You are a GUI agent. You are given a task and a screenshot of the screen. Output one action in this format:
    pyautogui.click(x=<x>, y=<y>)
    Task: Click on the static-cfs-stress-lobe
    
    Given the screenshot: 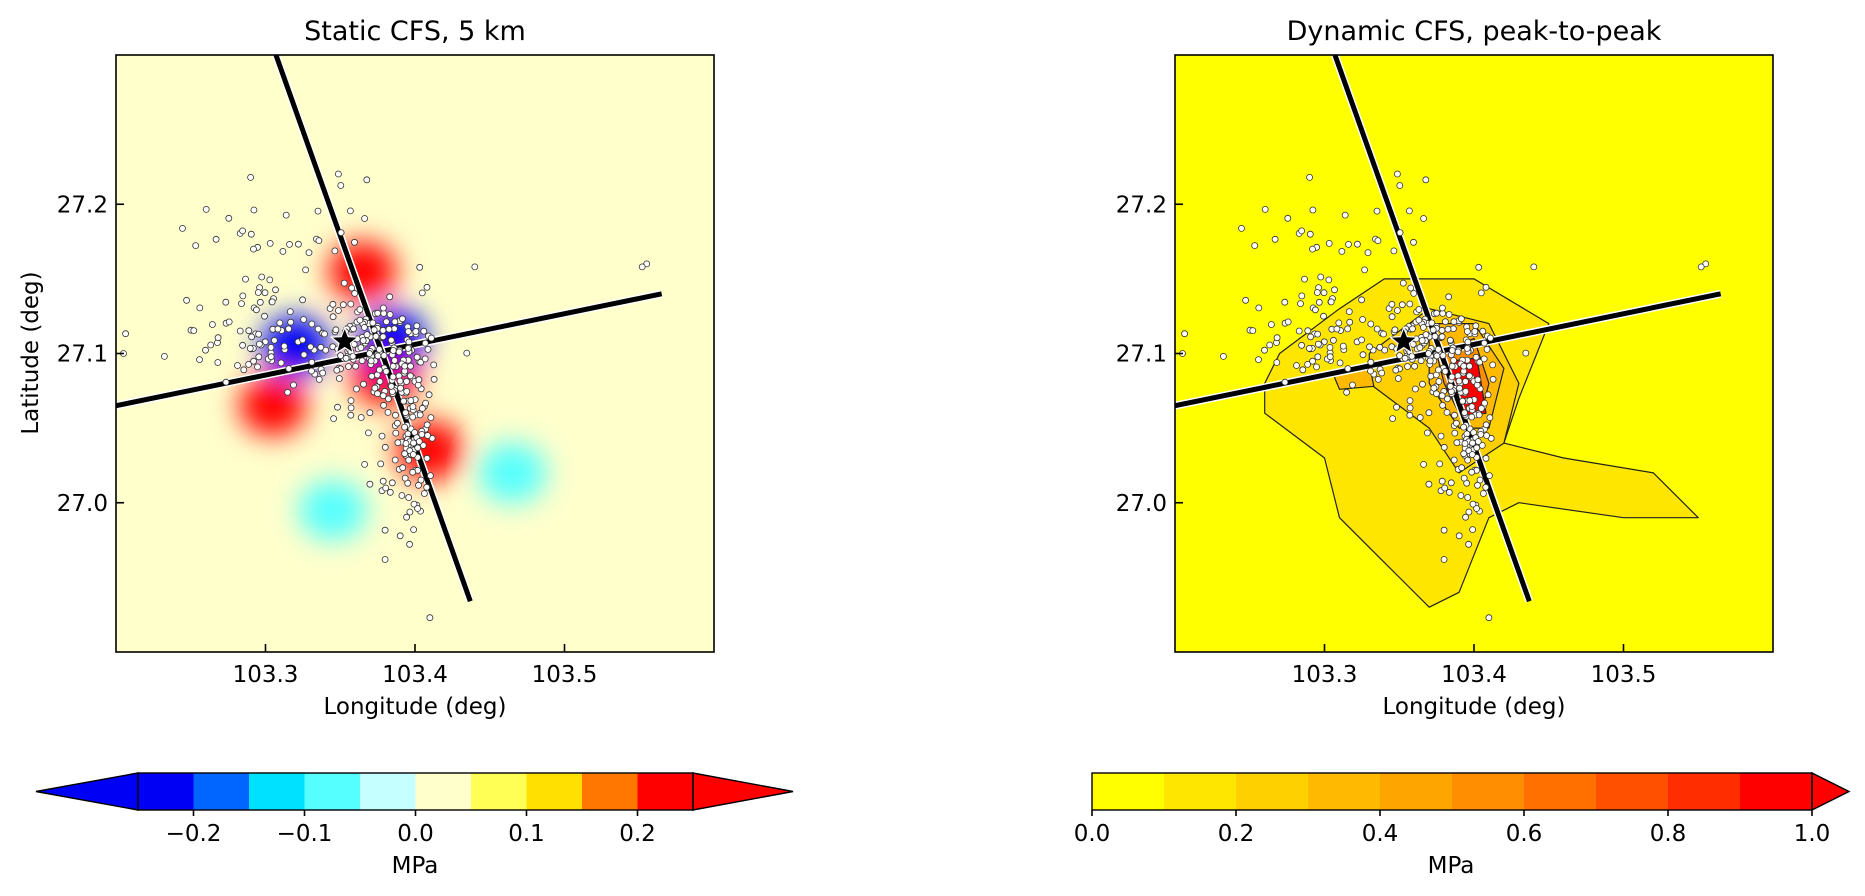 What is the action you would take?
    pyautogui.click(x=332, y=510)
    